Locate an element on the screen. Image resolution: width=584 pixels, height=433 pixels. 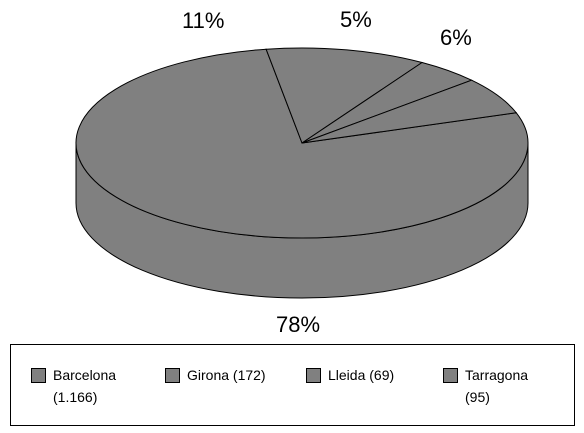
legend-item-barcelona: Barcelona (1.166) is located at coordinates (73, 387).